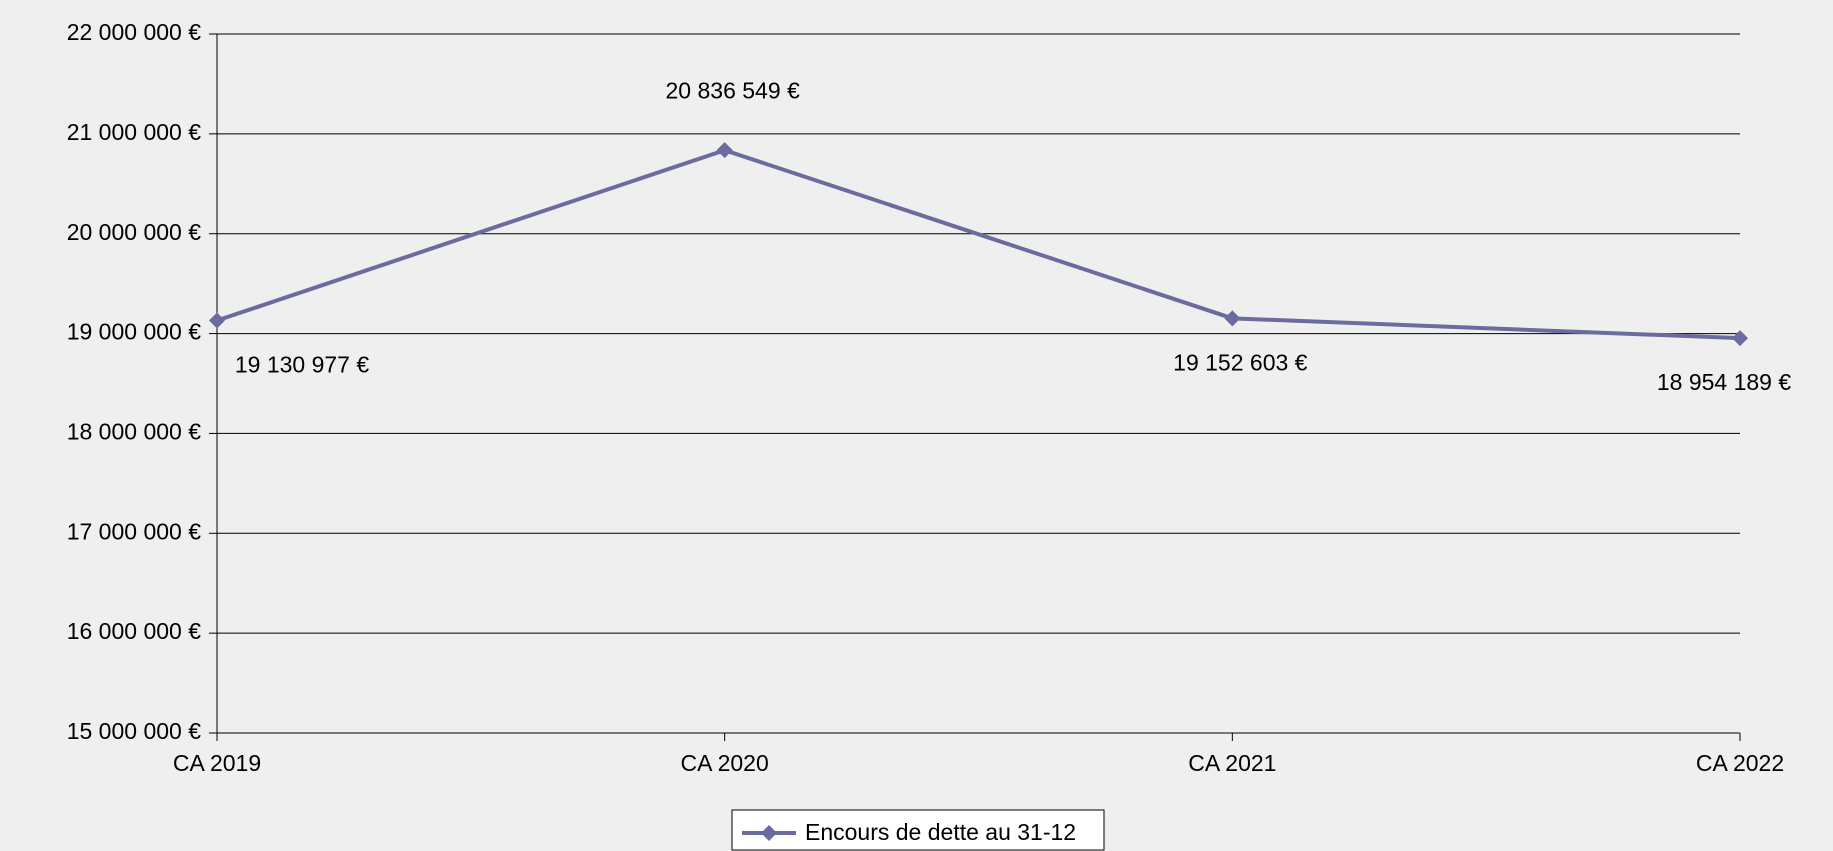 The image size is (1833, 851). Describe the element at coordinates (1740, 763) in the screenshot. I see `x-tick-label: CA 2022` at that location.